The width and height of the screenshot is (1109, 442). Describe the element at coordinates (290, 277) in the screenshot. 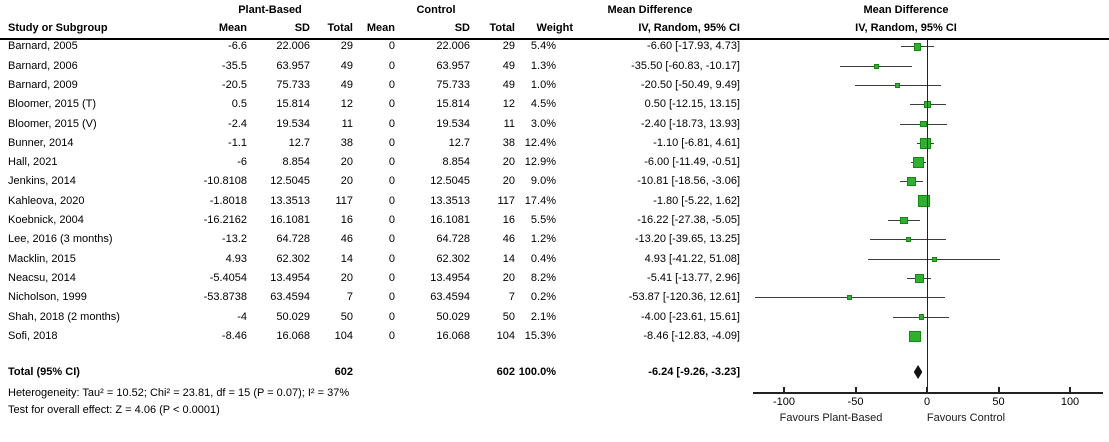

I see `cell-plant-sd: 13.4954` at that location.